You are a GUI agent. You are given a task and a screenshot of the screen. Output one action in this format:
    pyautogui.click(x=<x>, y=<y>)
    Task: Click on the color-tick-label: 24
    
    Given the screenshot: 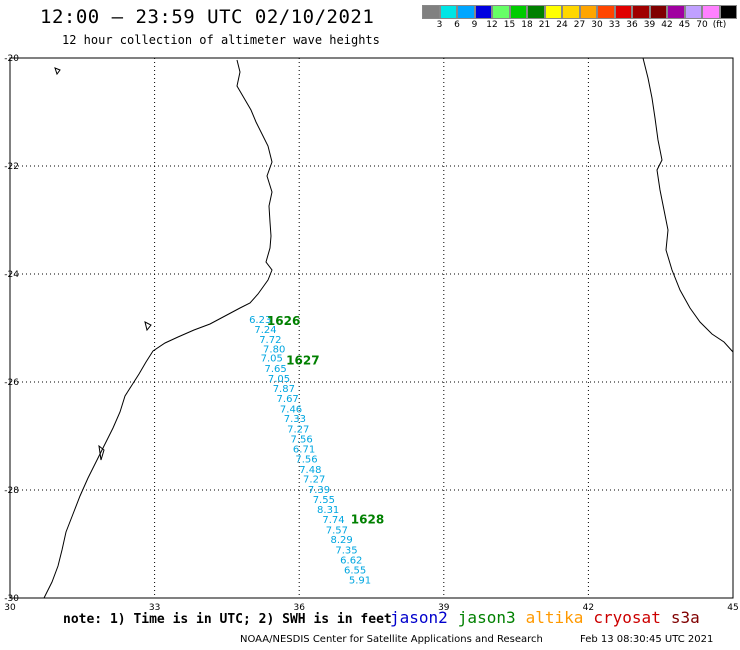 What is the action you would take?
    pyautogui.click(x=562, y=25)
    